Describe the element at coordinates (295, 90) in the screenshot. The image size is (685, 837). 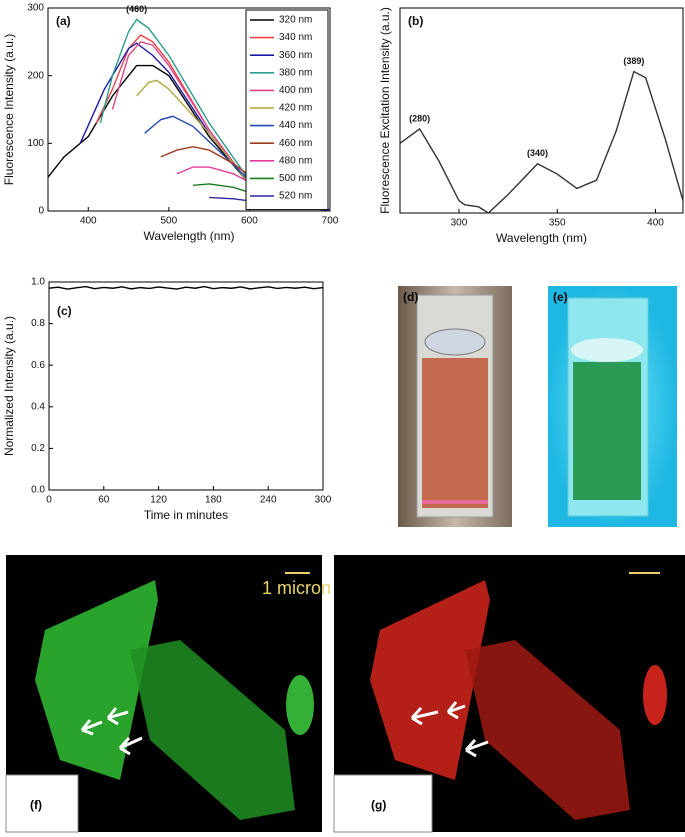
I see `legend-label: 400 nm` at that location.